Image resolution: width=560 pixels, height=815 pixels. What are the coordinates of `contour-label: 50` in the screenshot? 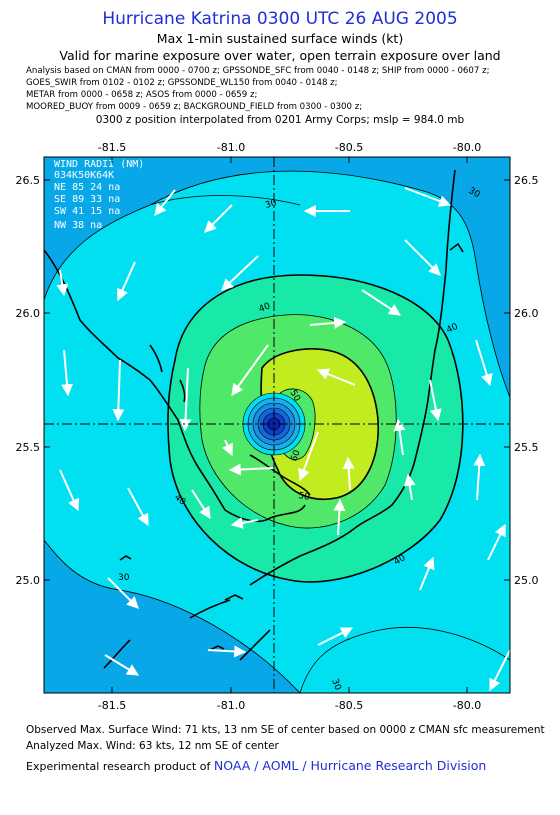 It's located at (303, 497).